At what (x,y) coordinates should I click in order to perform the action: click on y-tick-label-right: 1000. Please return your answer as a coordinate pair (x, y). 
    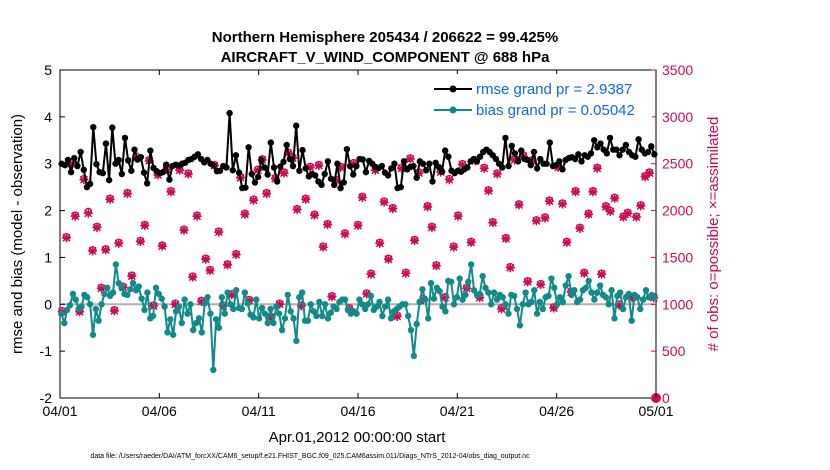
    Looking at the image, I should click on (677, 304).